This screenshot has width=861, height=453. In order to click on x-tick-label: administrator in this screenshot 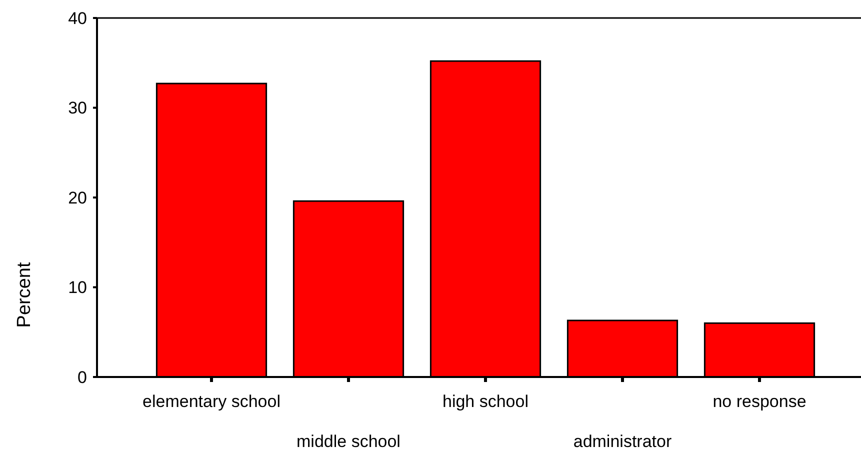, I will do `click(622, 441)`.